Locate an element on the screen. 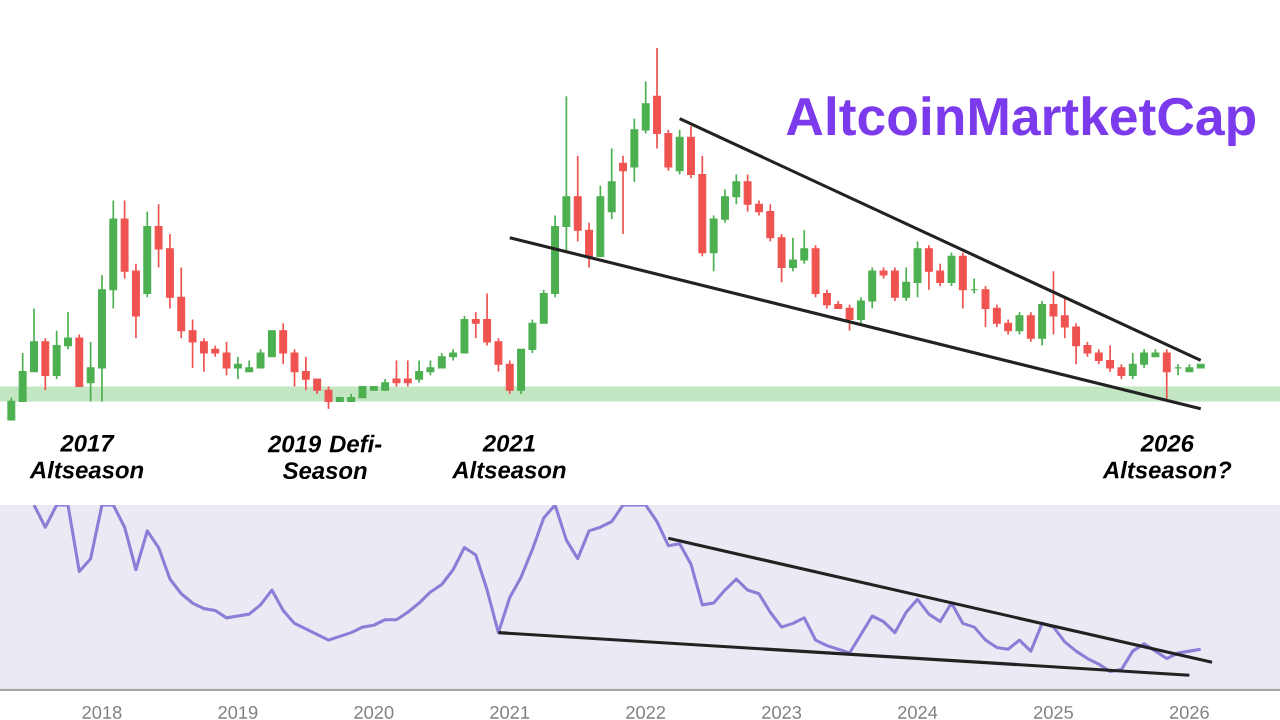 The image size is (1280, 720). text: 2021 Altseason is located at coordinates (508, 456).